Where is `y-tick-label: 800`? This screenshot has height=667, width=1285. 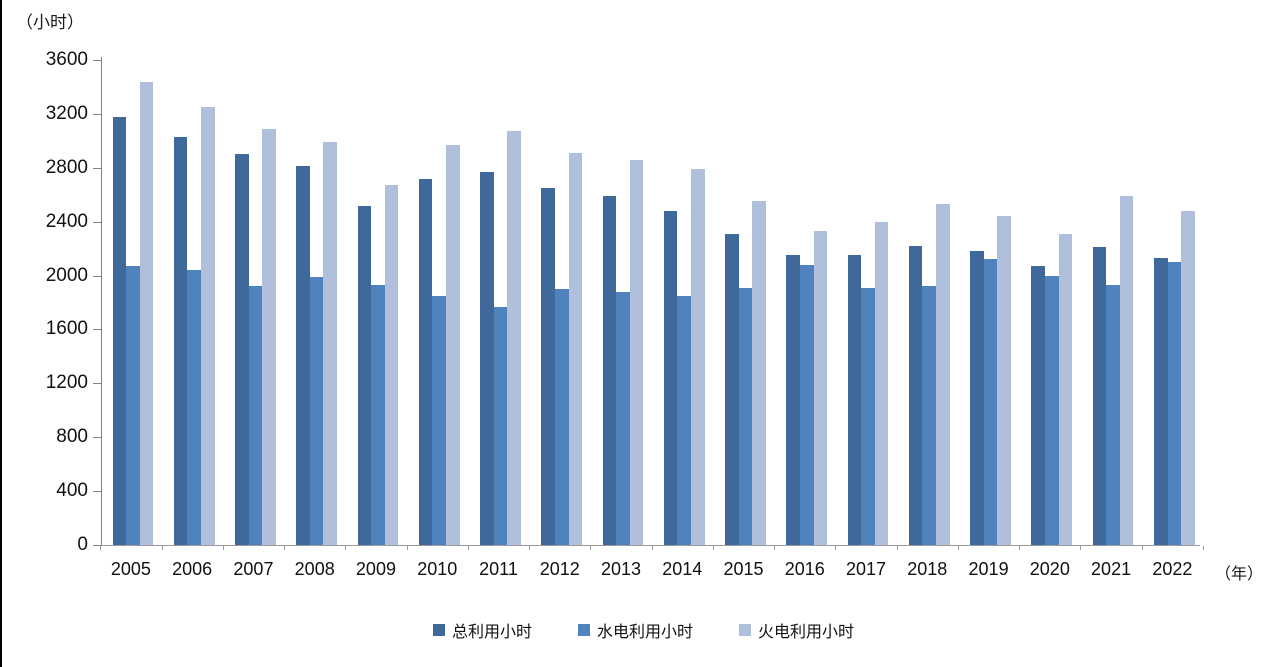 y-tick-label: 800 is located at coordinates (72, 437).